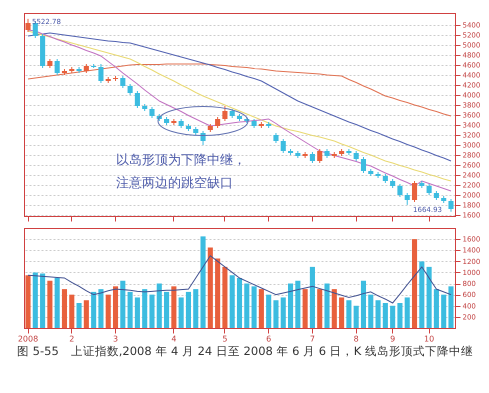 The height and width of the screenshot is (393, 489). I want to click on x-tick-label: 9, so click(393, 339).